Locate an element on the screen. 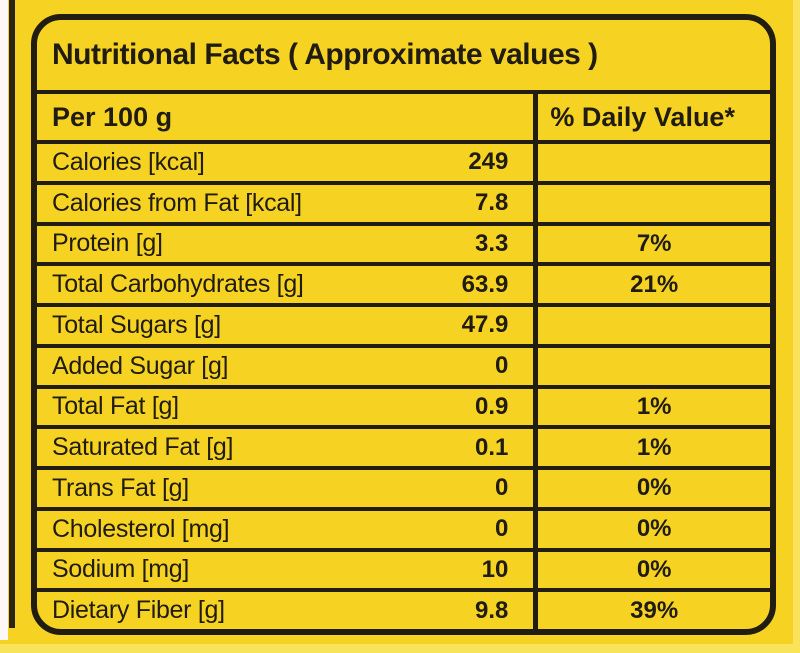 This screenshot has width=800, height=653. nutrient-row: Saturated Fat [g] 0.1 1% is located at coordinates (403, 445).